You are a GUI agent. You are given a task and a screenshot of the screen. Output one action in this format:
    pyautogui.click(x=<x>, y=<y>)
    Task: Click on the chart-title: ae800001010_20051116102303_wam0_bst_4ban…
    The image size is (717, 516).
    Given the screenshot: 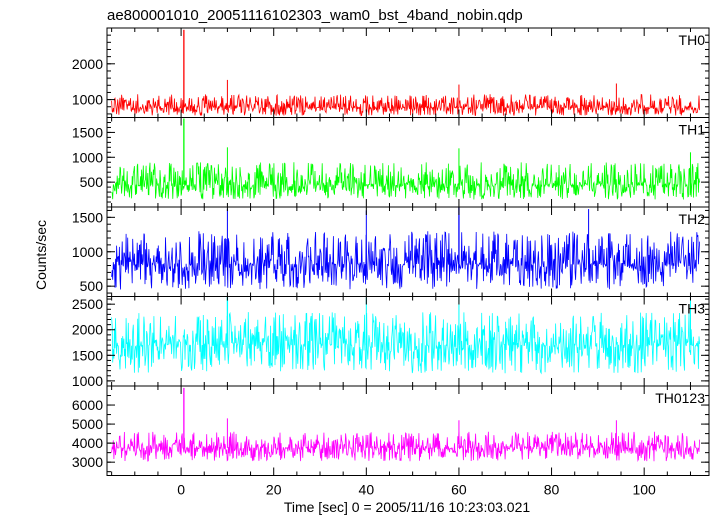 What is the action you would take?
    pyautogui.click(x=315, y=15)
    